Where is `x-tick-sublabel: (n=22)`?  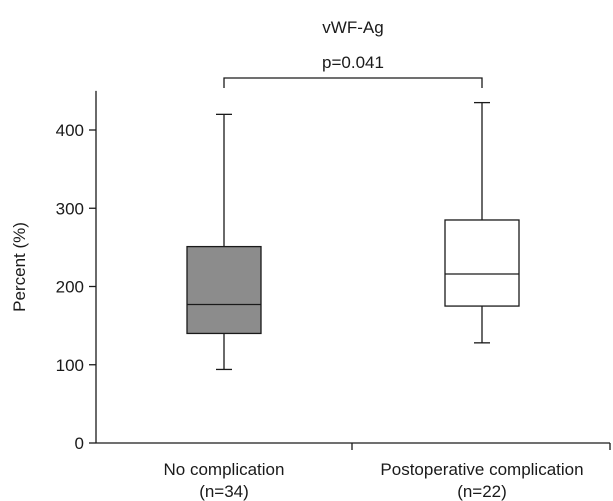 x-tick-sublabel: (n=22) is located at coordinates (482, 491).